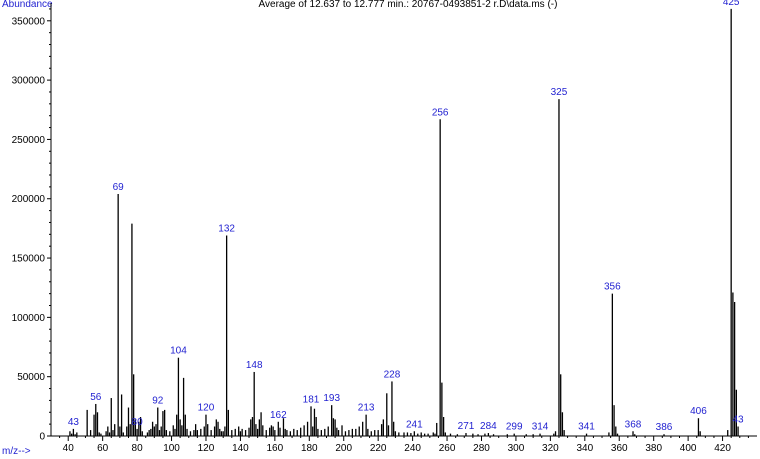 This screenshot has height=459, width=760. I want to click on y-tick-label: 350000, so click(29, 21).